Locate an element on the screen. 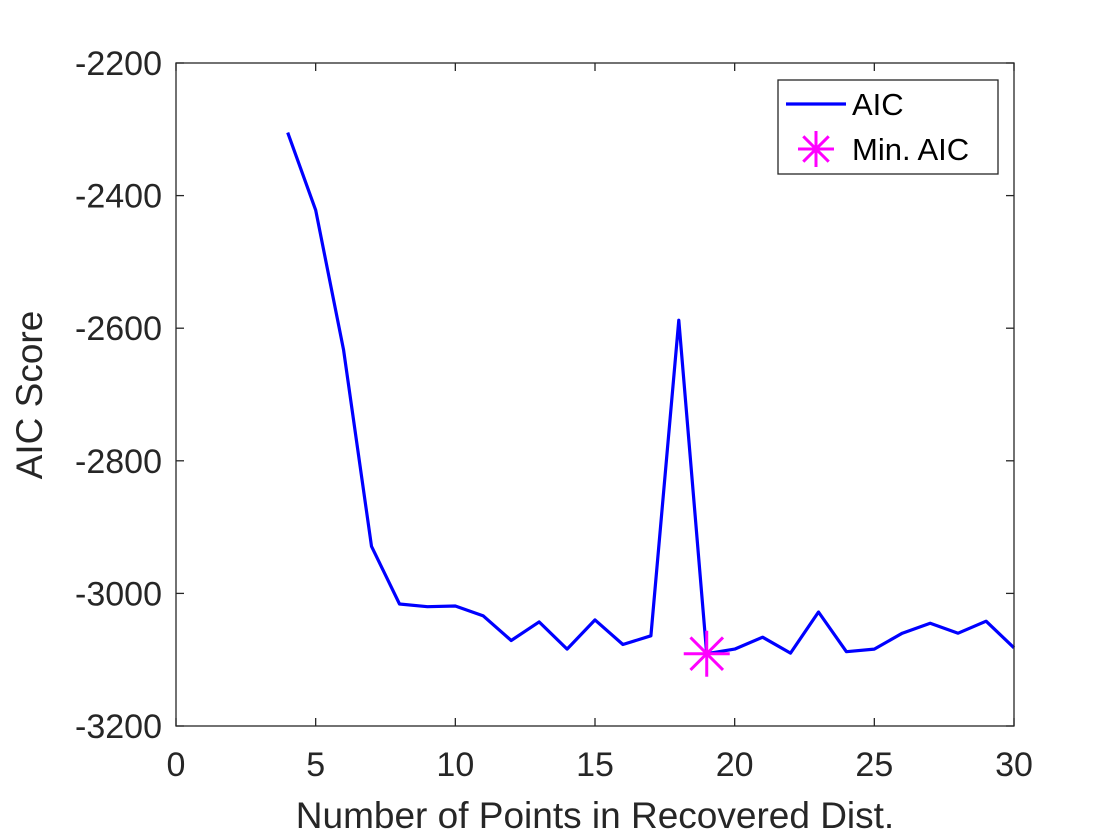  min-aic-marker is located at coordinates (706, 653).